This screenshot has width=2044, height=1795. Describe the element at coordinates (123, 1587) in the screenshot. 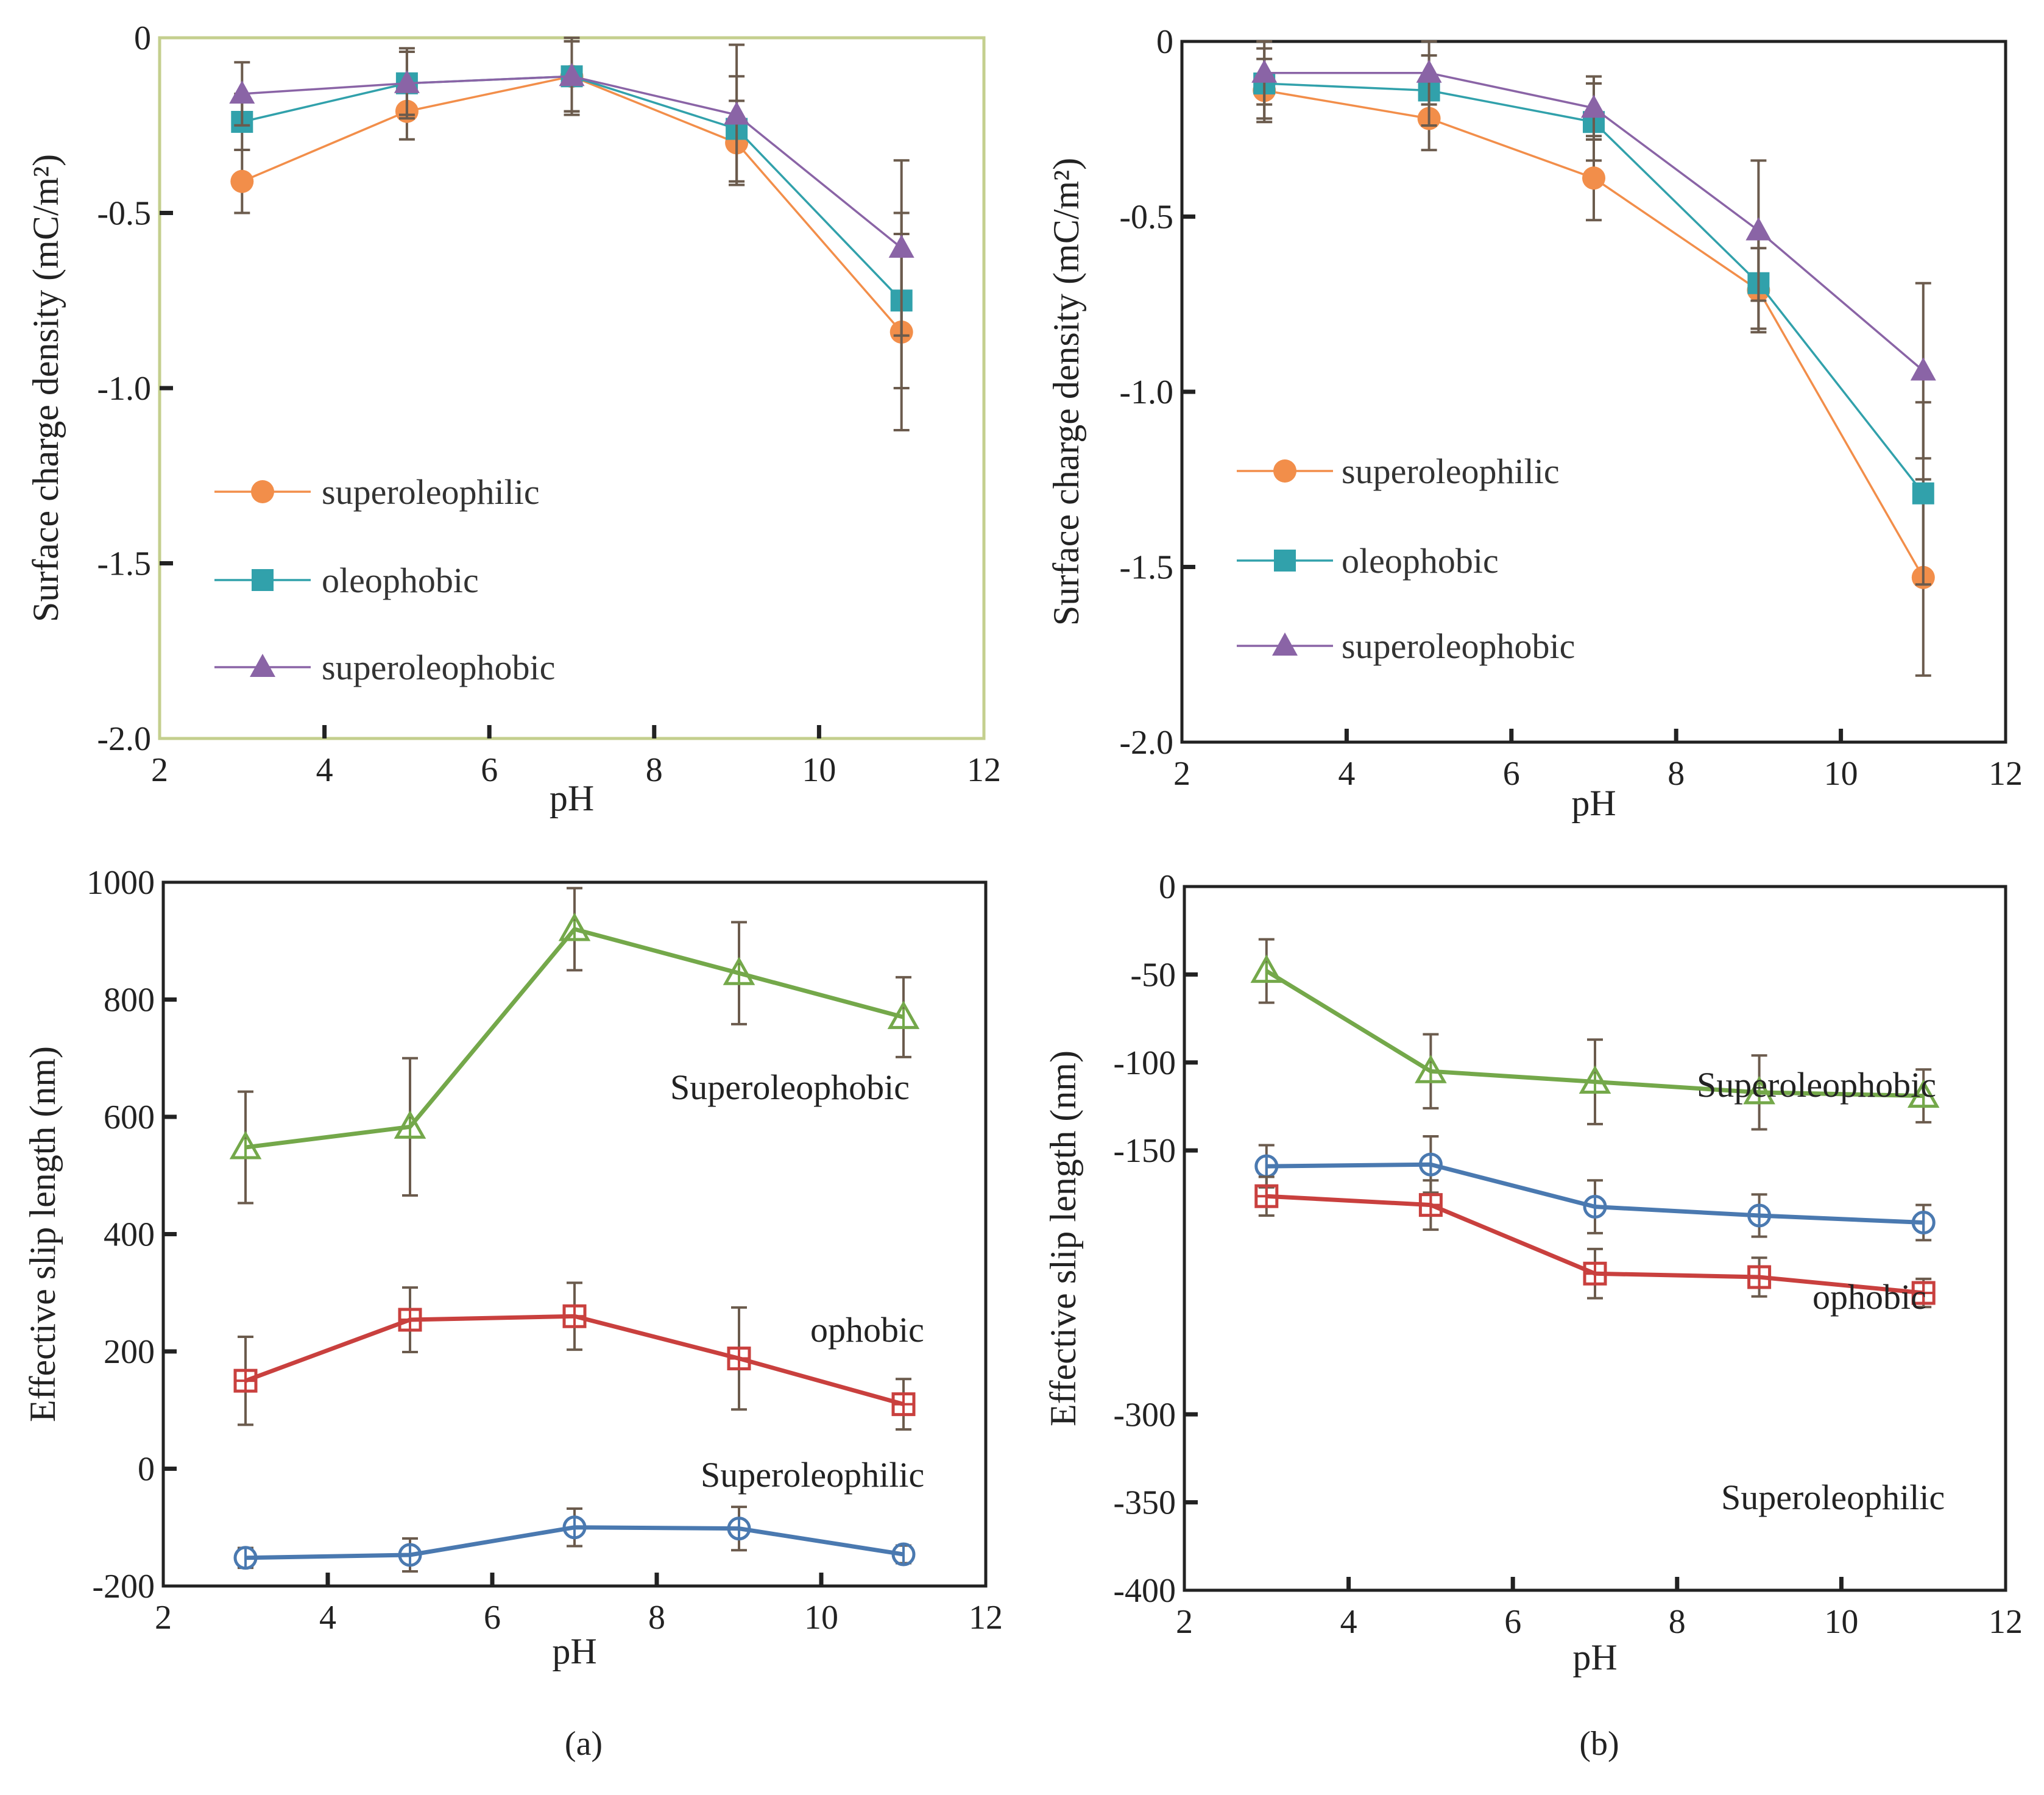

I see `y-tick-label: -200` at that location.